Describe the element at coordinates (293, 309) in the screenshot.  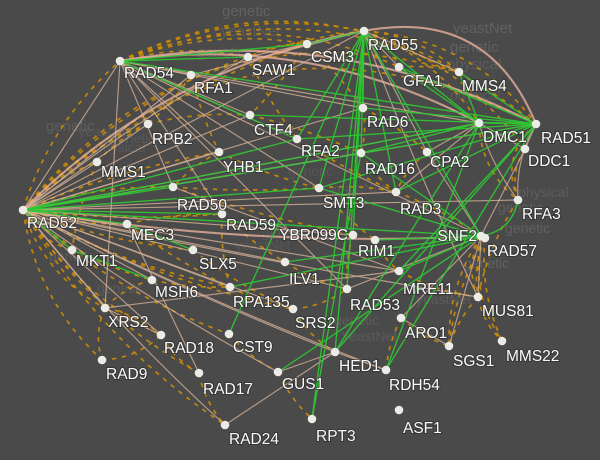
I see `node-SRS2` at that location.